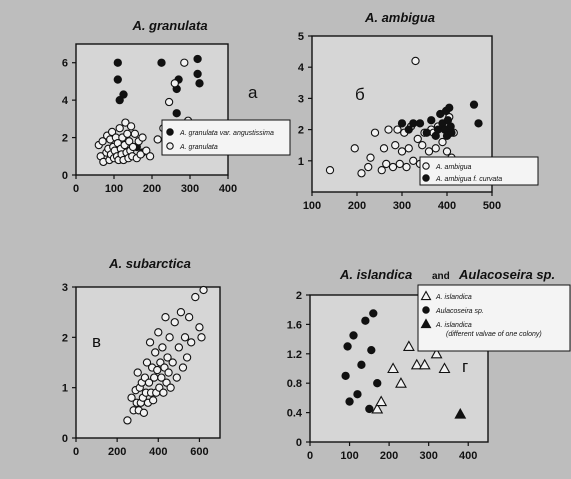  What do you see at coordinates (494, 334) in the screenshot?
I see `legend-label-note: (different valvae of one colony)` at bounding box center [494, 334].